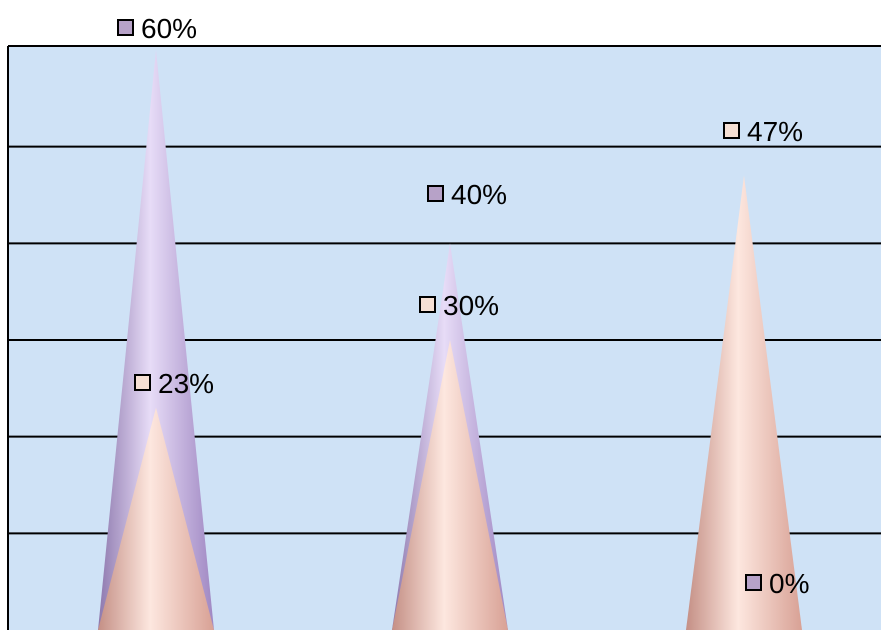 The width and height of the screenshot is (881, 630). What do you see at coordinates (744, 402) in the screenshot?
I see `cone-series2-item3` at bounding box center [744, 402].